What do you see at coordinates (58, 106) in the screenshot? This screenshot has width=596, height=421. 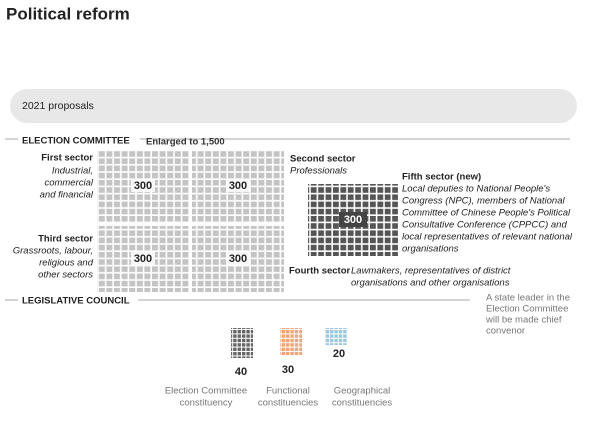 I see `banner: 2021 proposals` at bounding box center [58, 106].